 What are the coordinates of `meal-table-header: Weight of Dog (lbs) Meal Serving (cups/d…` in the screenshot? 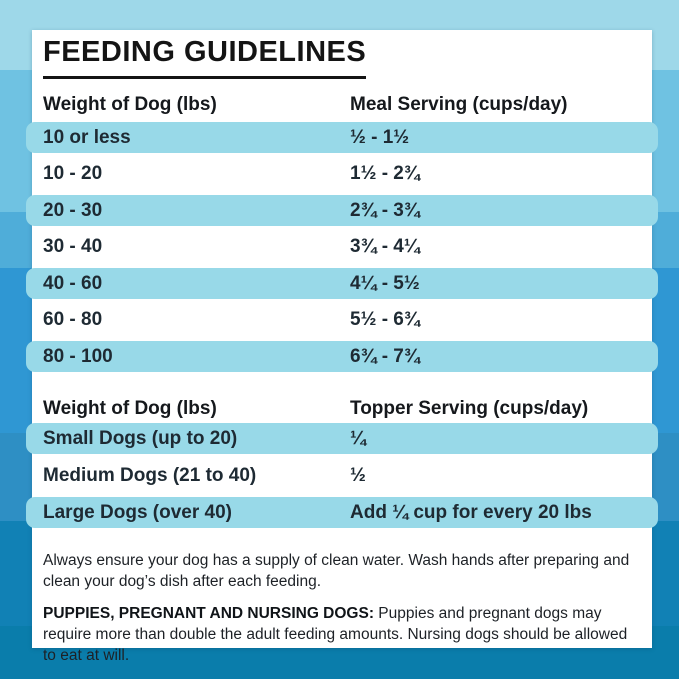 It's located at (342, 106).